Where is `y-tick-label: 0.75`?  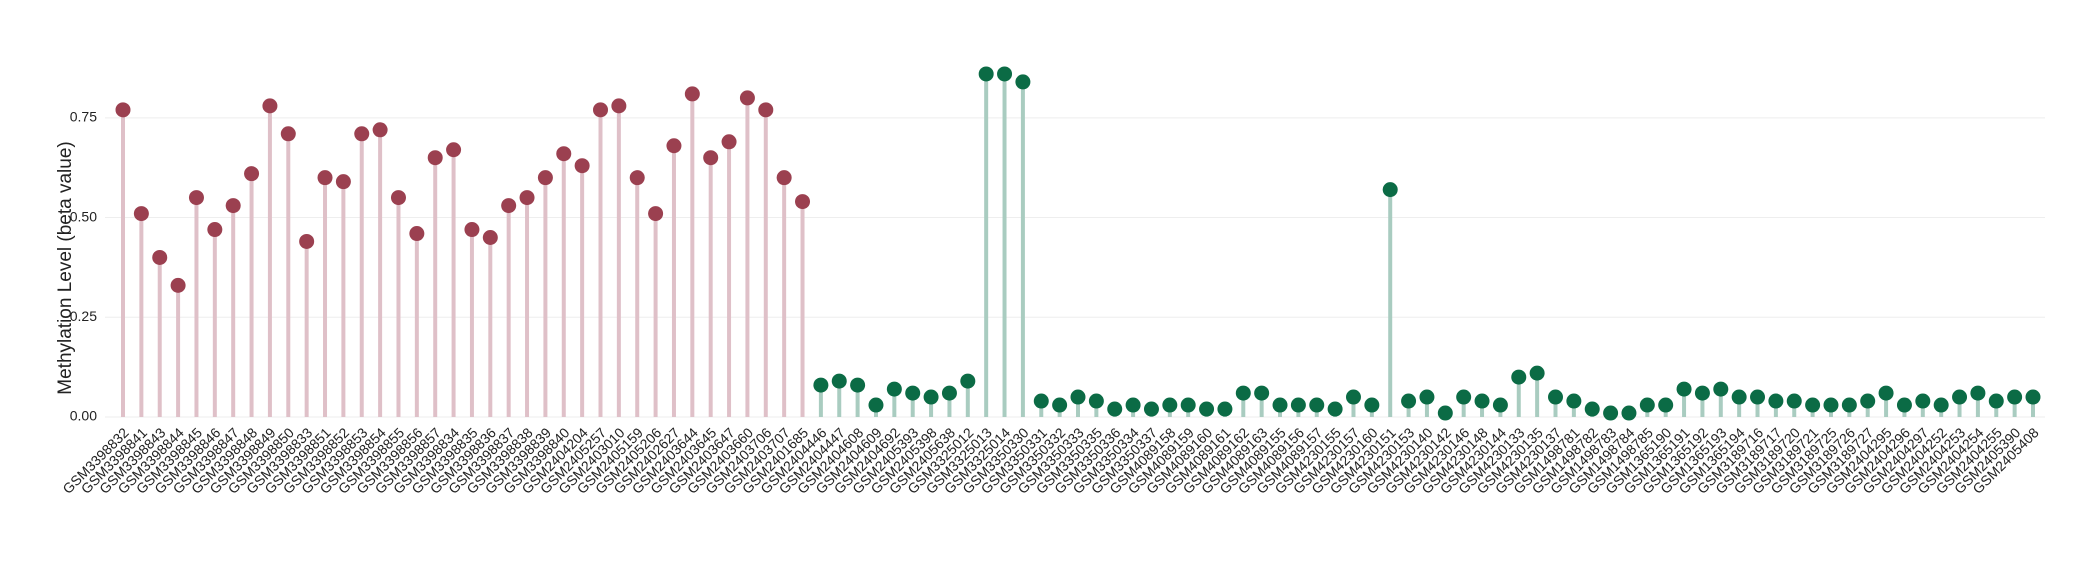 y-tick-label: 0.75 is located at coordinates (83, 117).